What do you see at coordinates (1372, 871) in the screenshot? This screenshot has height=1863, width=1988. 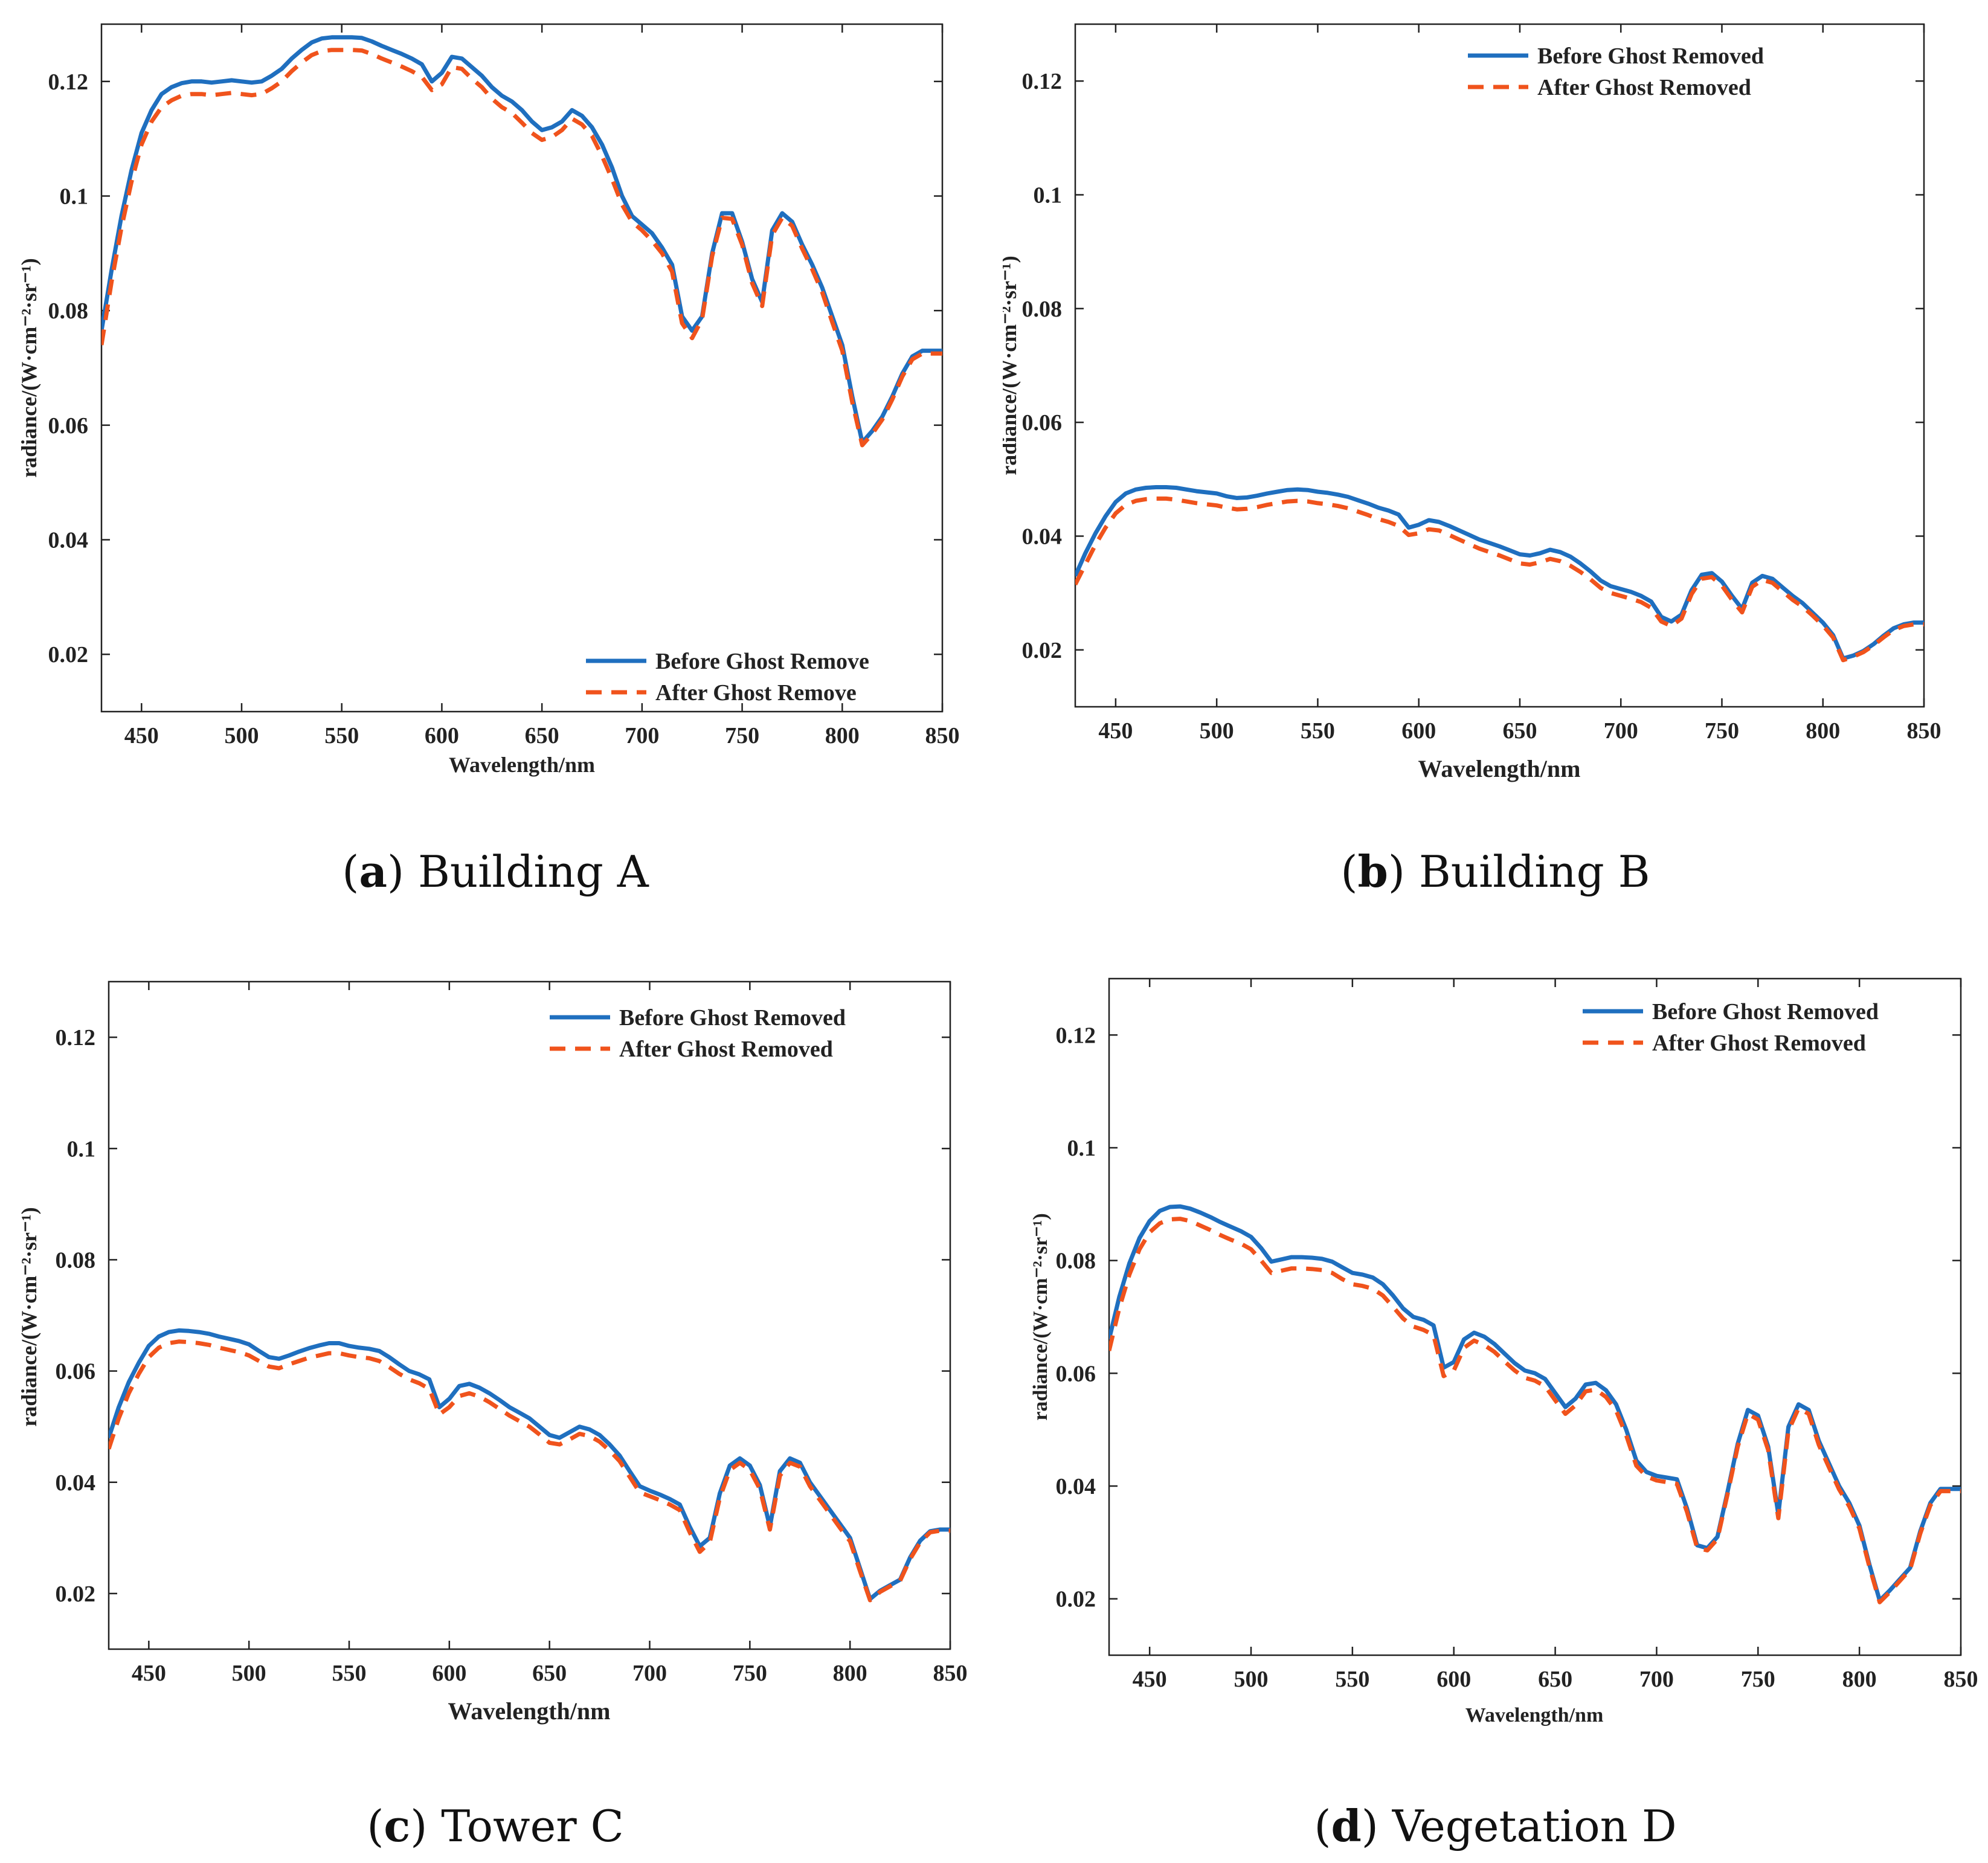 I see `caption-letter: b` at bounding box center [1372, 871].